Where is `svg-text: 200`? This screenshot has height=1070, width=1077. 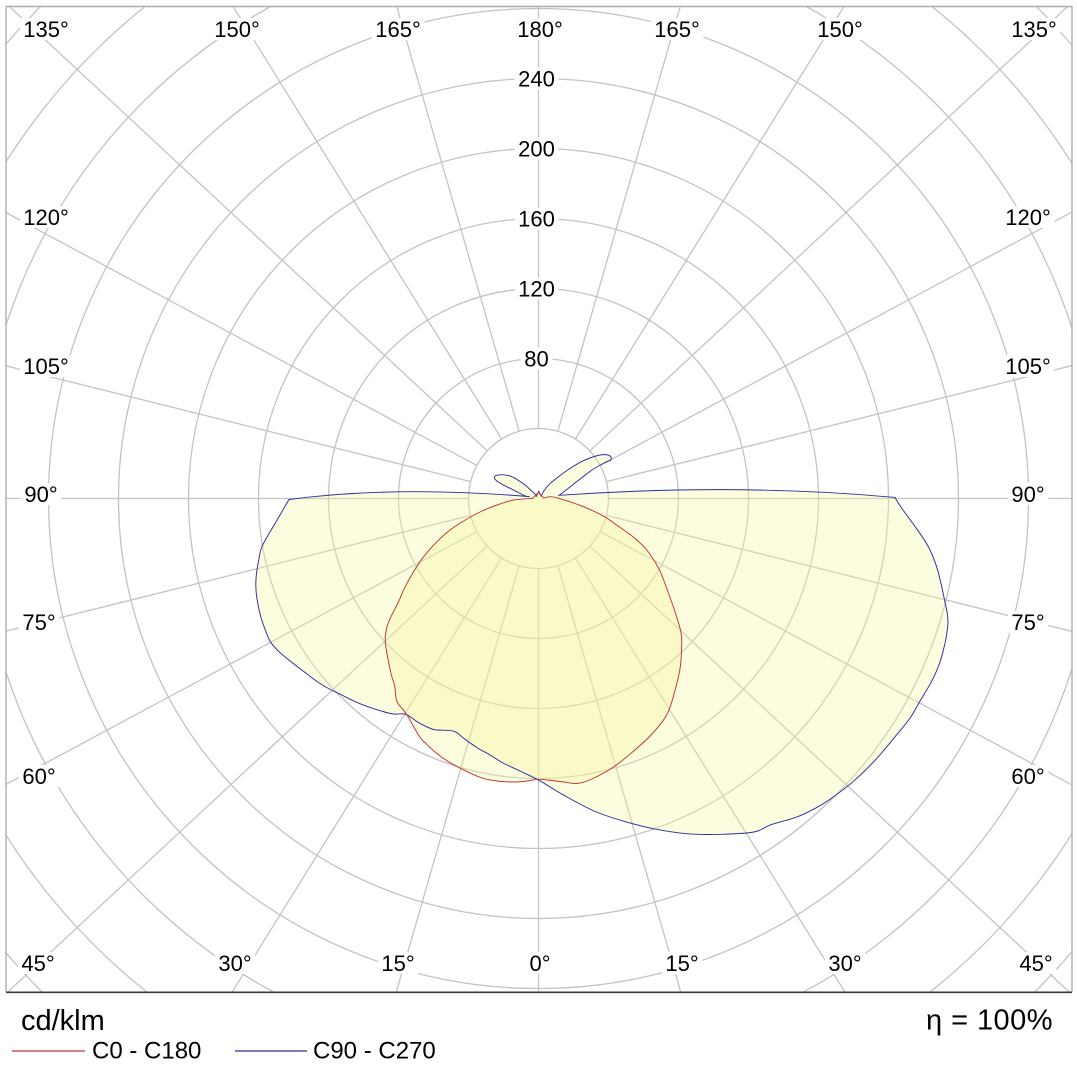
svg-text: 200 is located at coordinates (536, 148).